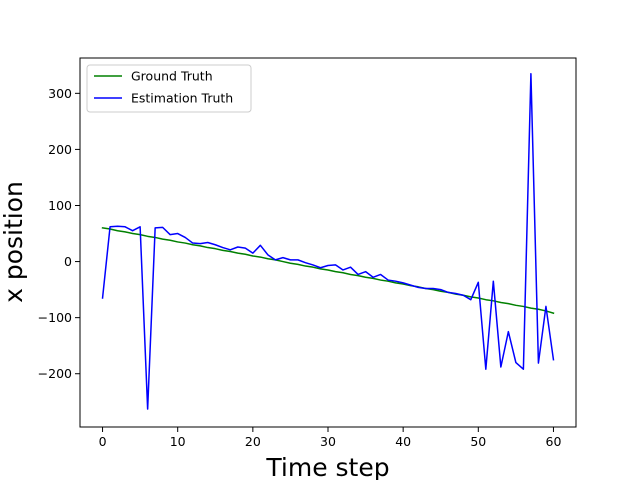 Image resolution: width=640 pixels, height=480 pixels. What do you see at coordinates (327, 466) in the screenshot?
I see `x-axis-title: Time step` at bounding box center [327, 466].